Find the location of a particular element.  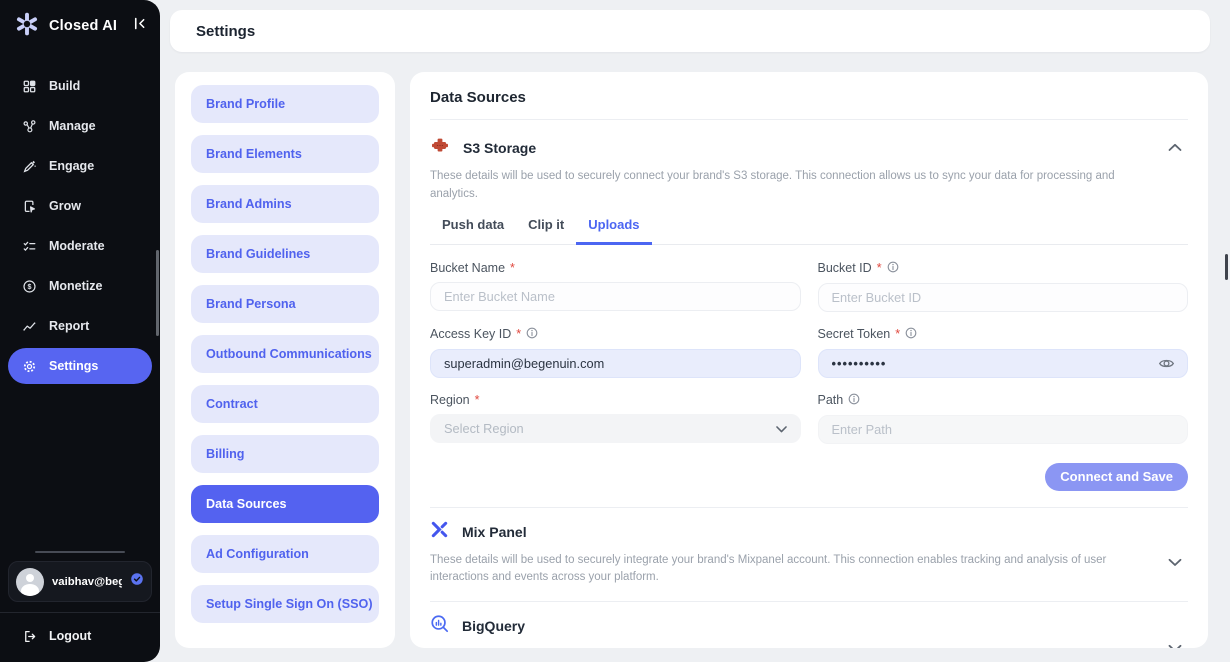

page-header: Settings is located at coordinates (690, 31).